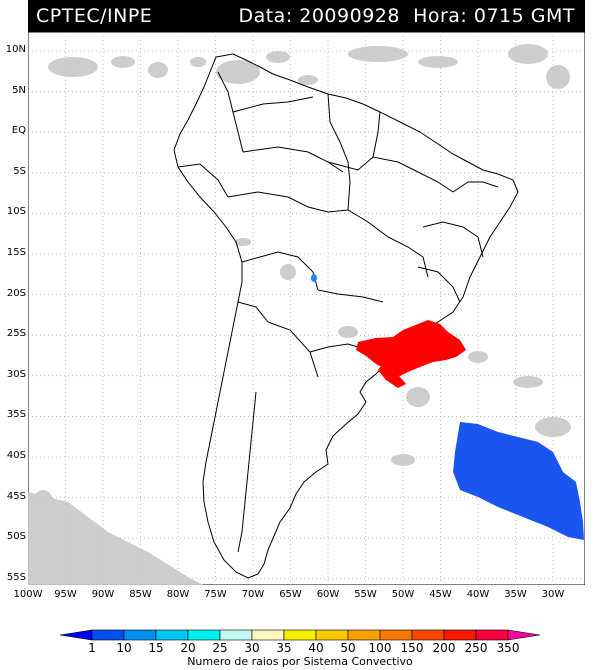  Describe the element at coordinates (319, 16) in the screenshot. I see `date-text: Data: 20090928` at that location.